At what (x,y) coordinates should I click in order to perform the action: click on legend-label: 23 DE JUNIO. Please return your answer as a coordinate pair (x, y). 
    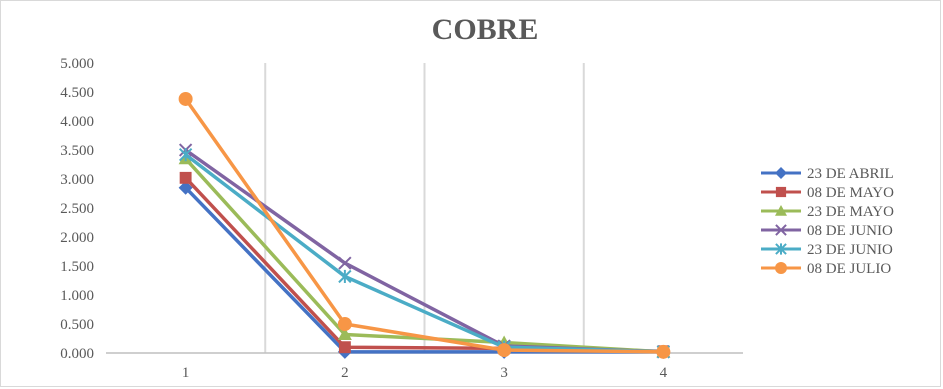
    Looking at the image, I should click on (850, 250).